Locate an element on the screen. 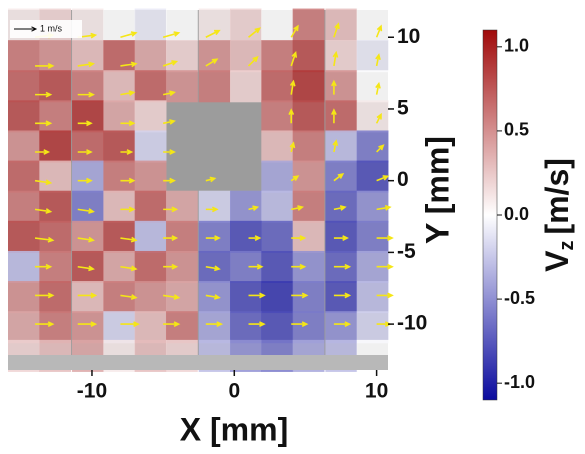  colorbar-tick-label: 0.0 is located at coordinates (516, 214).